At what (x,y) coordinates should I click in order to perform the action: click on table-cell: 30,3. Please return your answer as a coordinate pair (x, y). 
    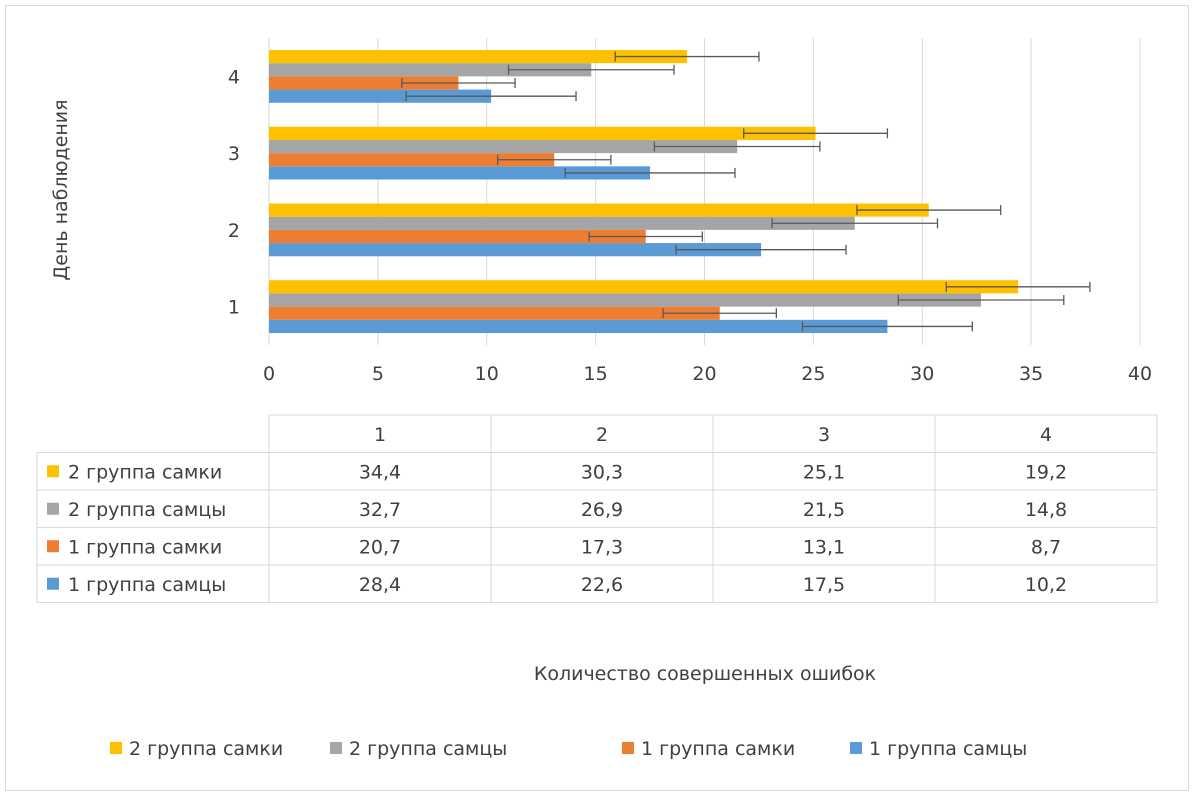
    Looking at the image, I should click on (602, 472).